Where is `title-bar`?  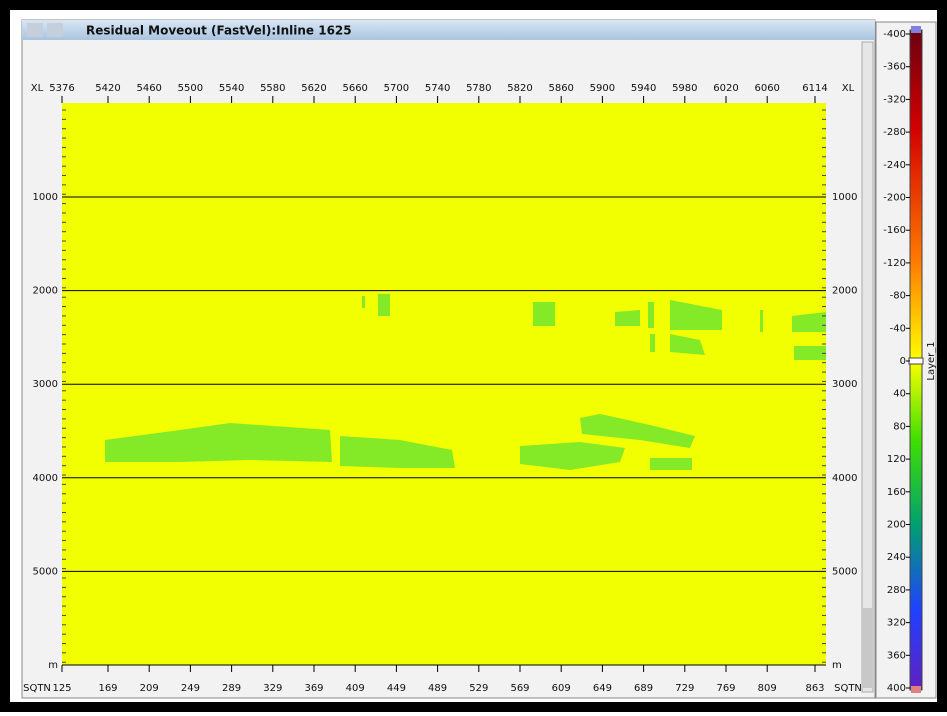
title-bar is located at coordinates (448, 30).